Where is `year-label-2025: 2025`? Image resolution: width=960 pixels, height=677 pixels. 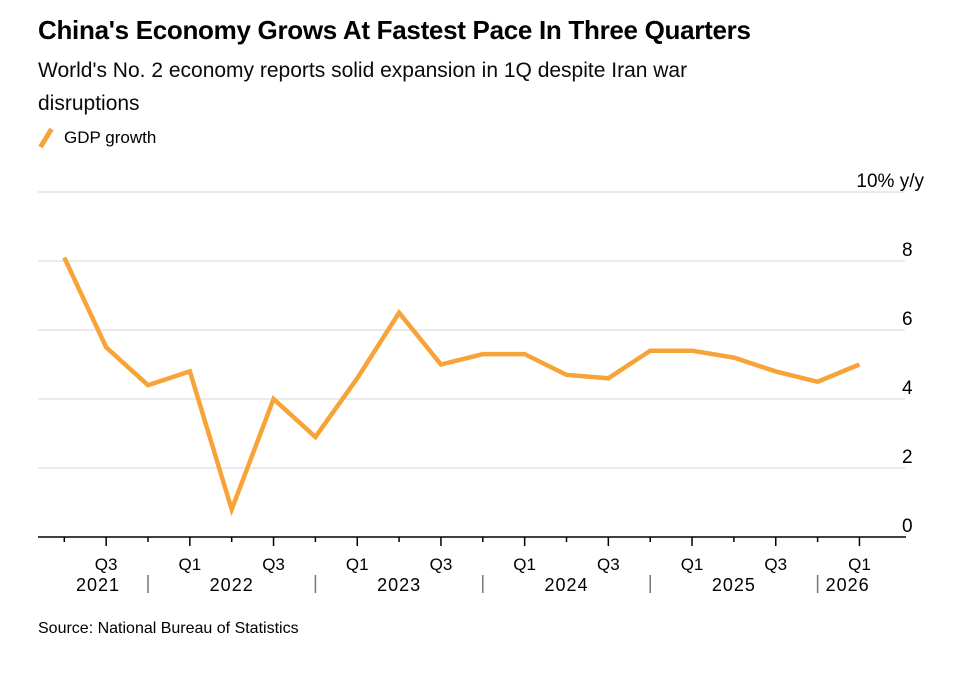
year-label-2025: 2025 is located at coordinates (734, 585).